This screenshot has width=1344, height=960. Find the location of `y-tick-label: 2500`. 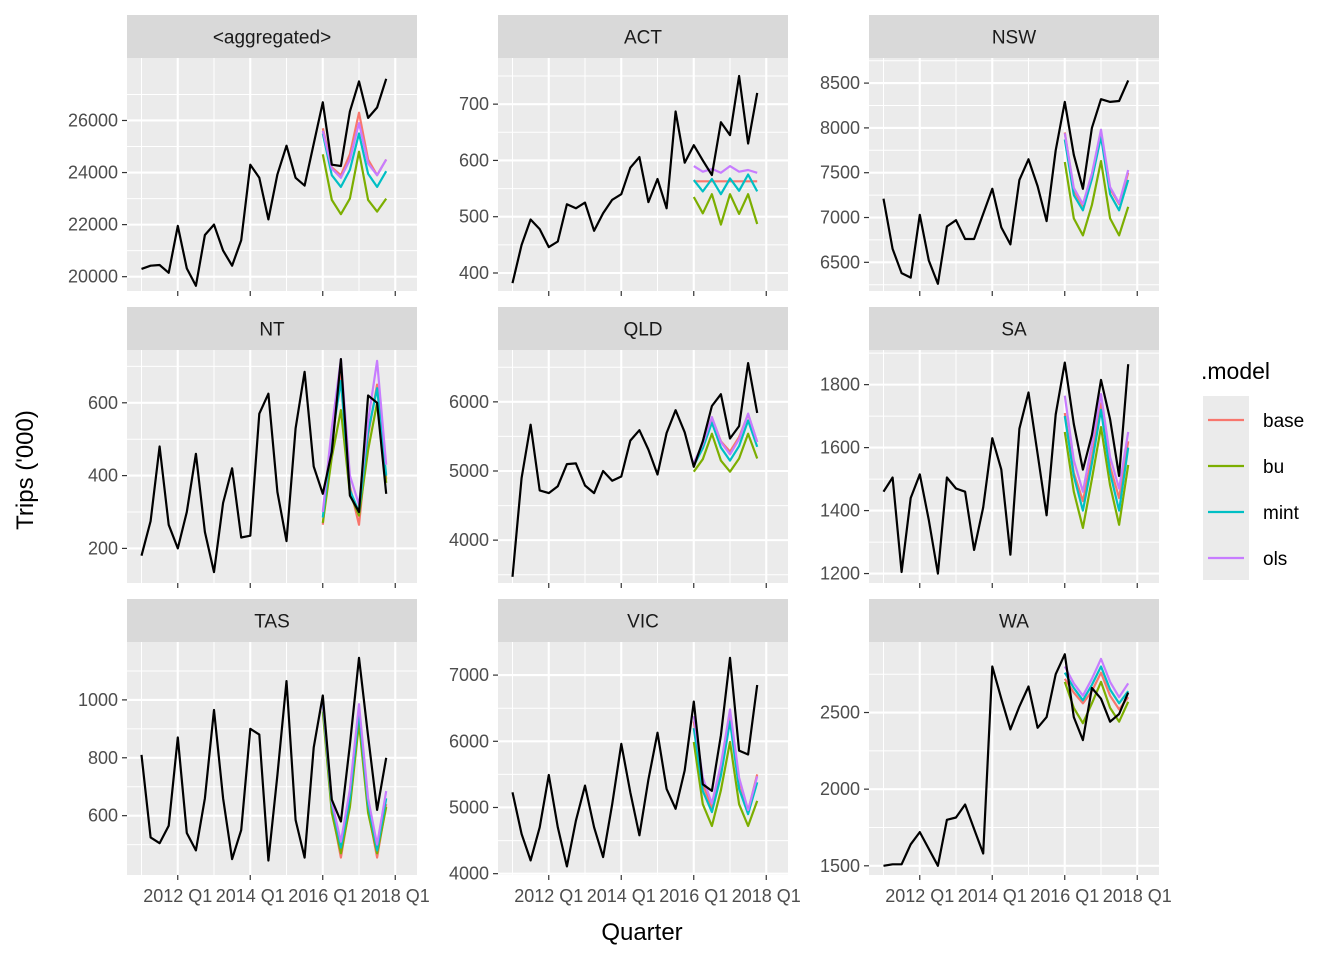

y-tick-label: 2500 is located at coordinates (840, 713).